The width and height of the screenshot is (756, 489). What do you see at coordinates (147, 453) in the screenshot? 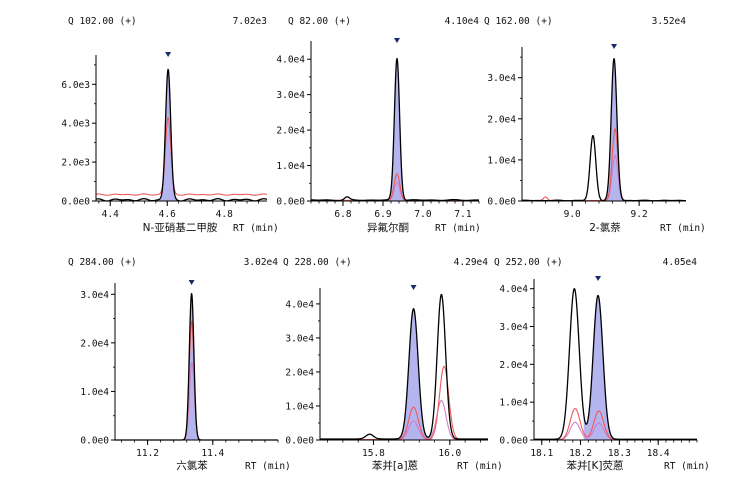
I see `x-tick-label: 11.2` at bounding box center [147, 453].